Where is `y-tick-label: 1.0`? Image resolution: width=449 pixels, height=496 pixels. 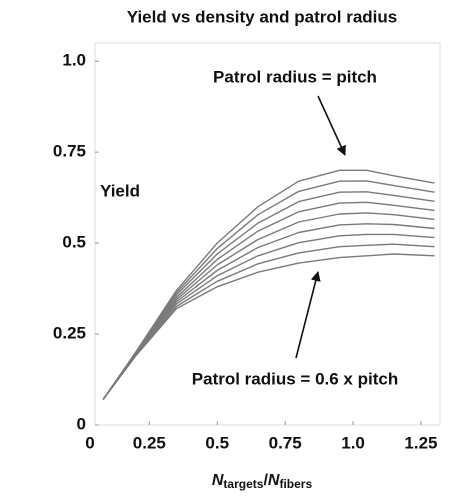 y-tick-label: 1.0 is located at coordinates (74, 60).